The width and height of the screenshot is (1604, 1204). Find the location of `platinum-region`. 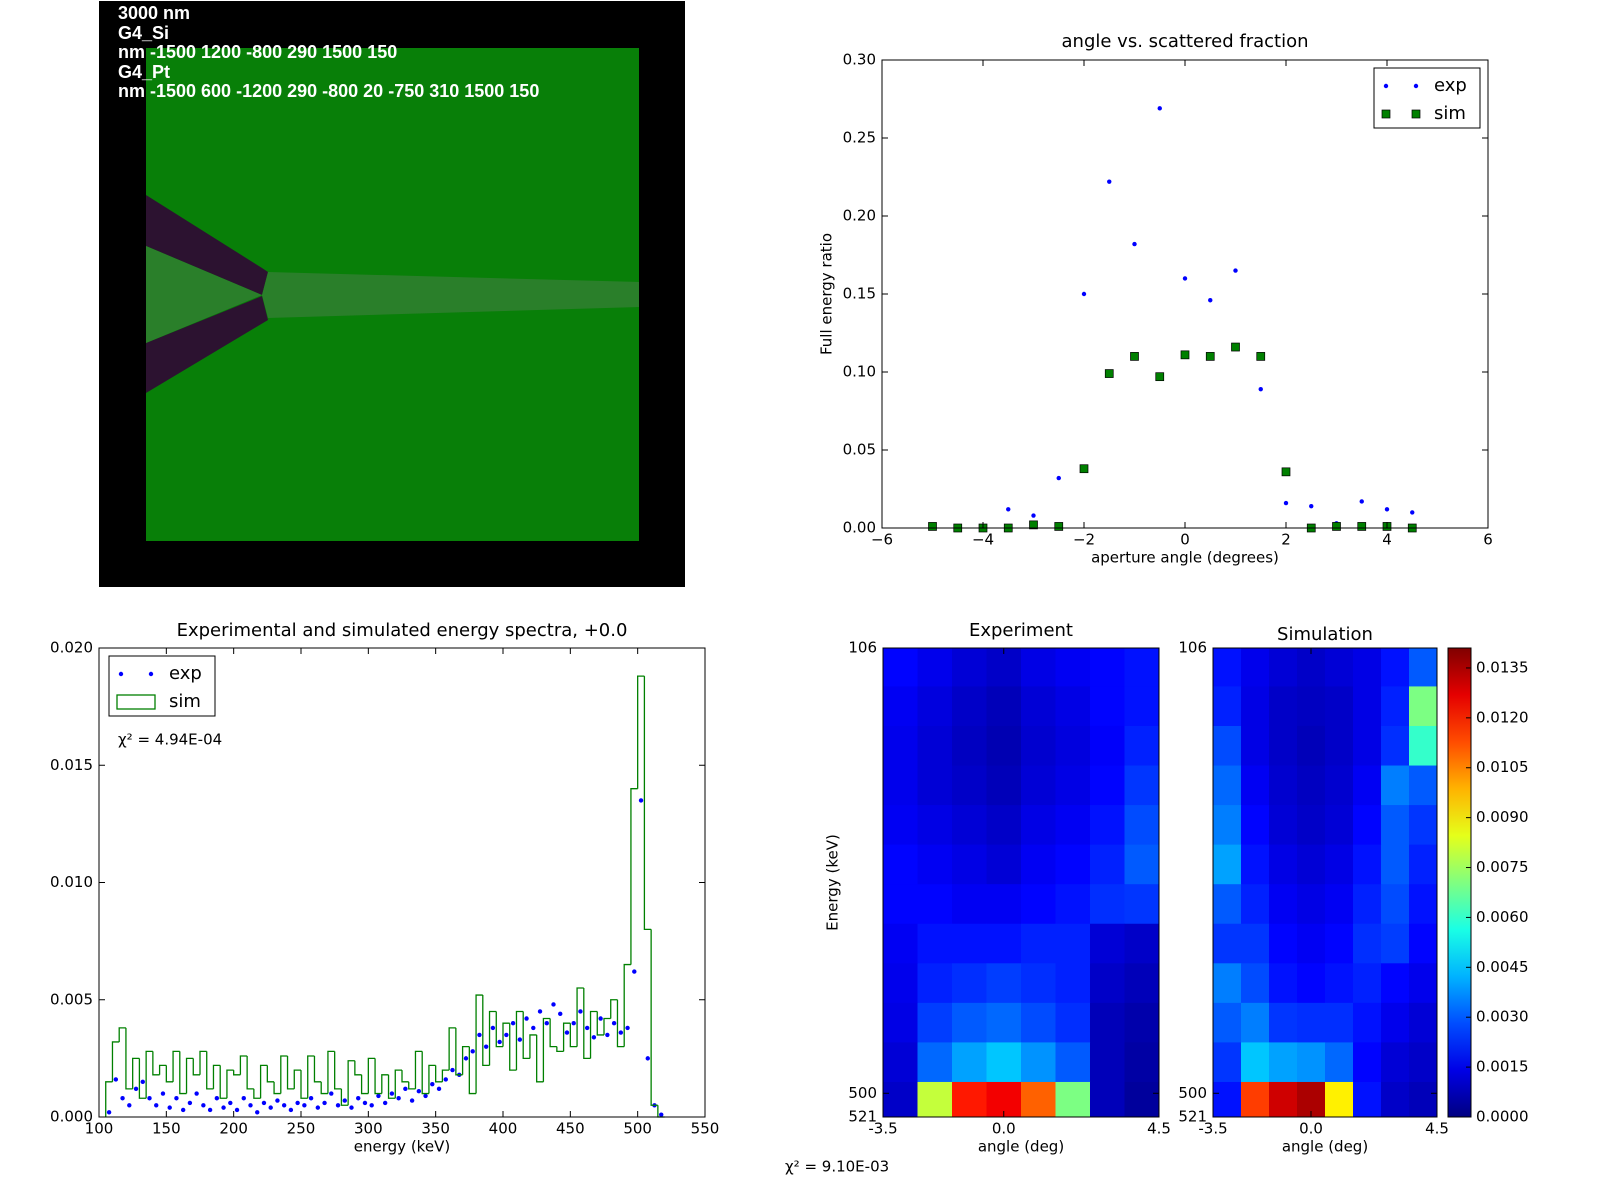

platinum-region is located at coordinates (207, 245).